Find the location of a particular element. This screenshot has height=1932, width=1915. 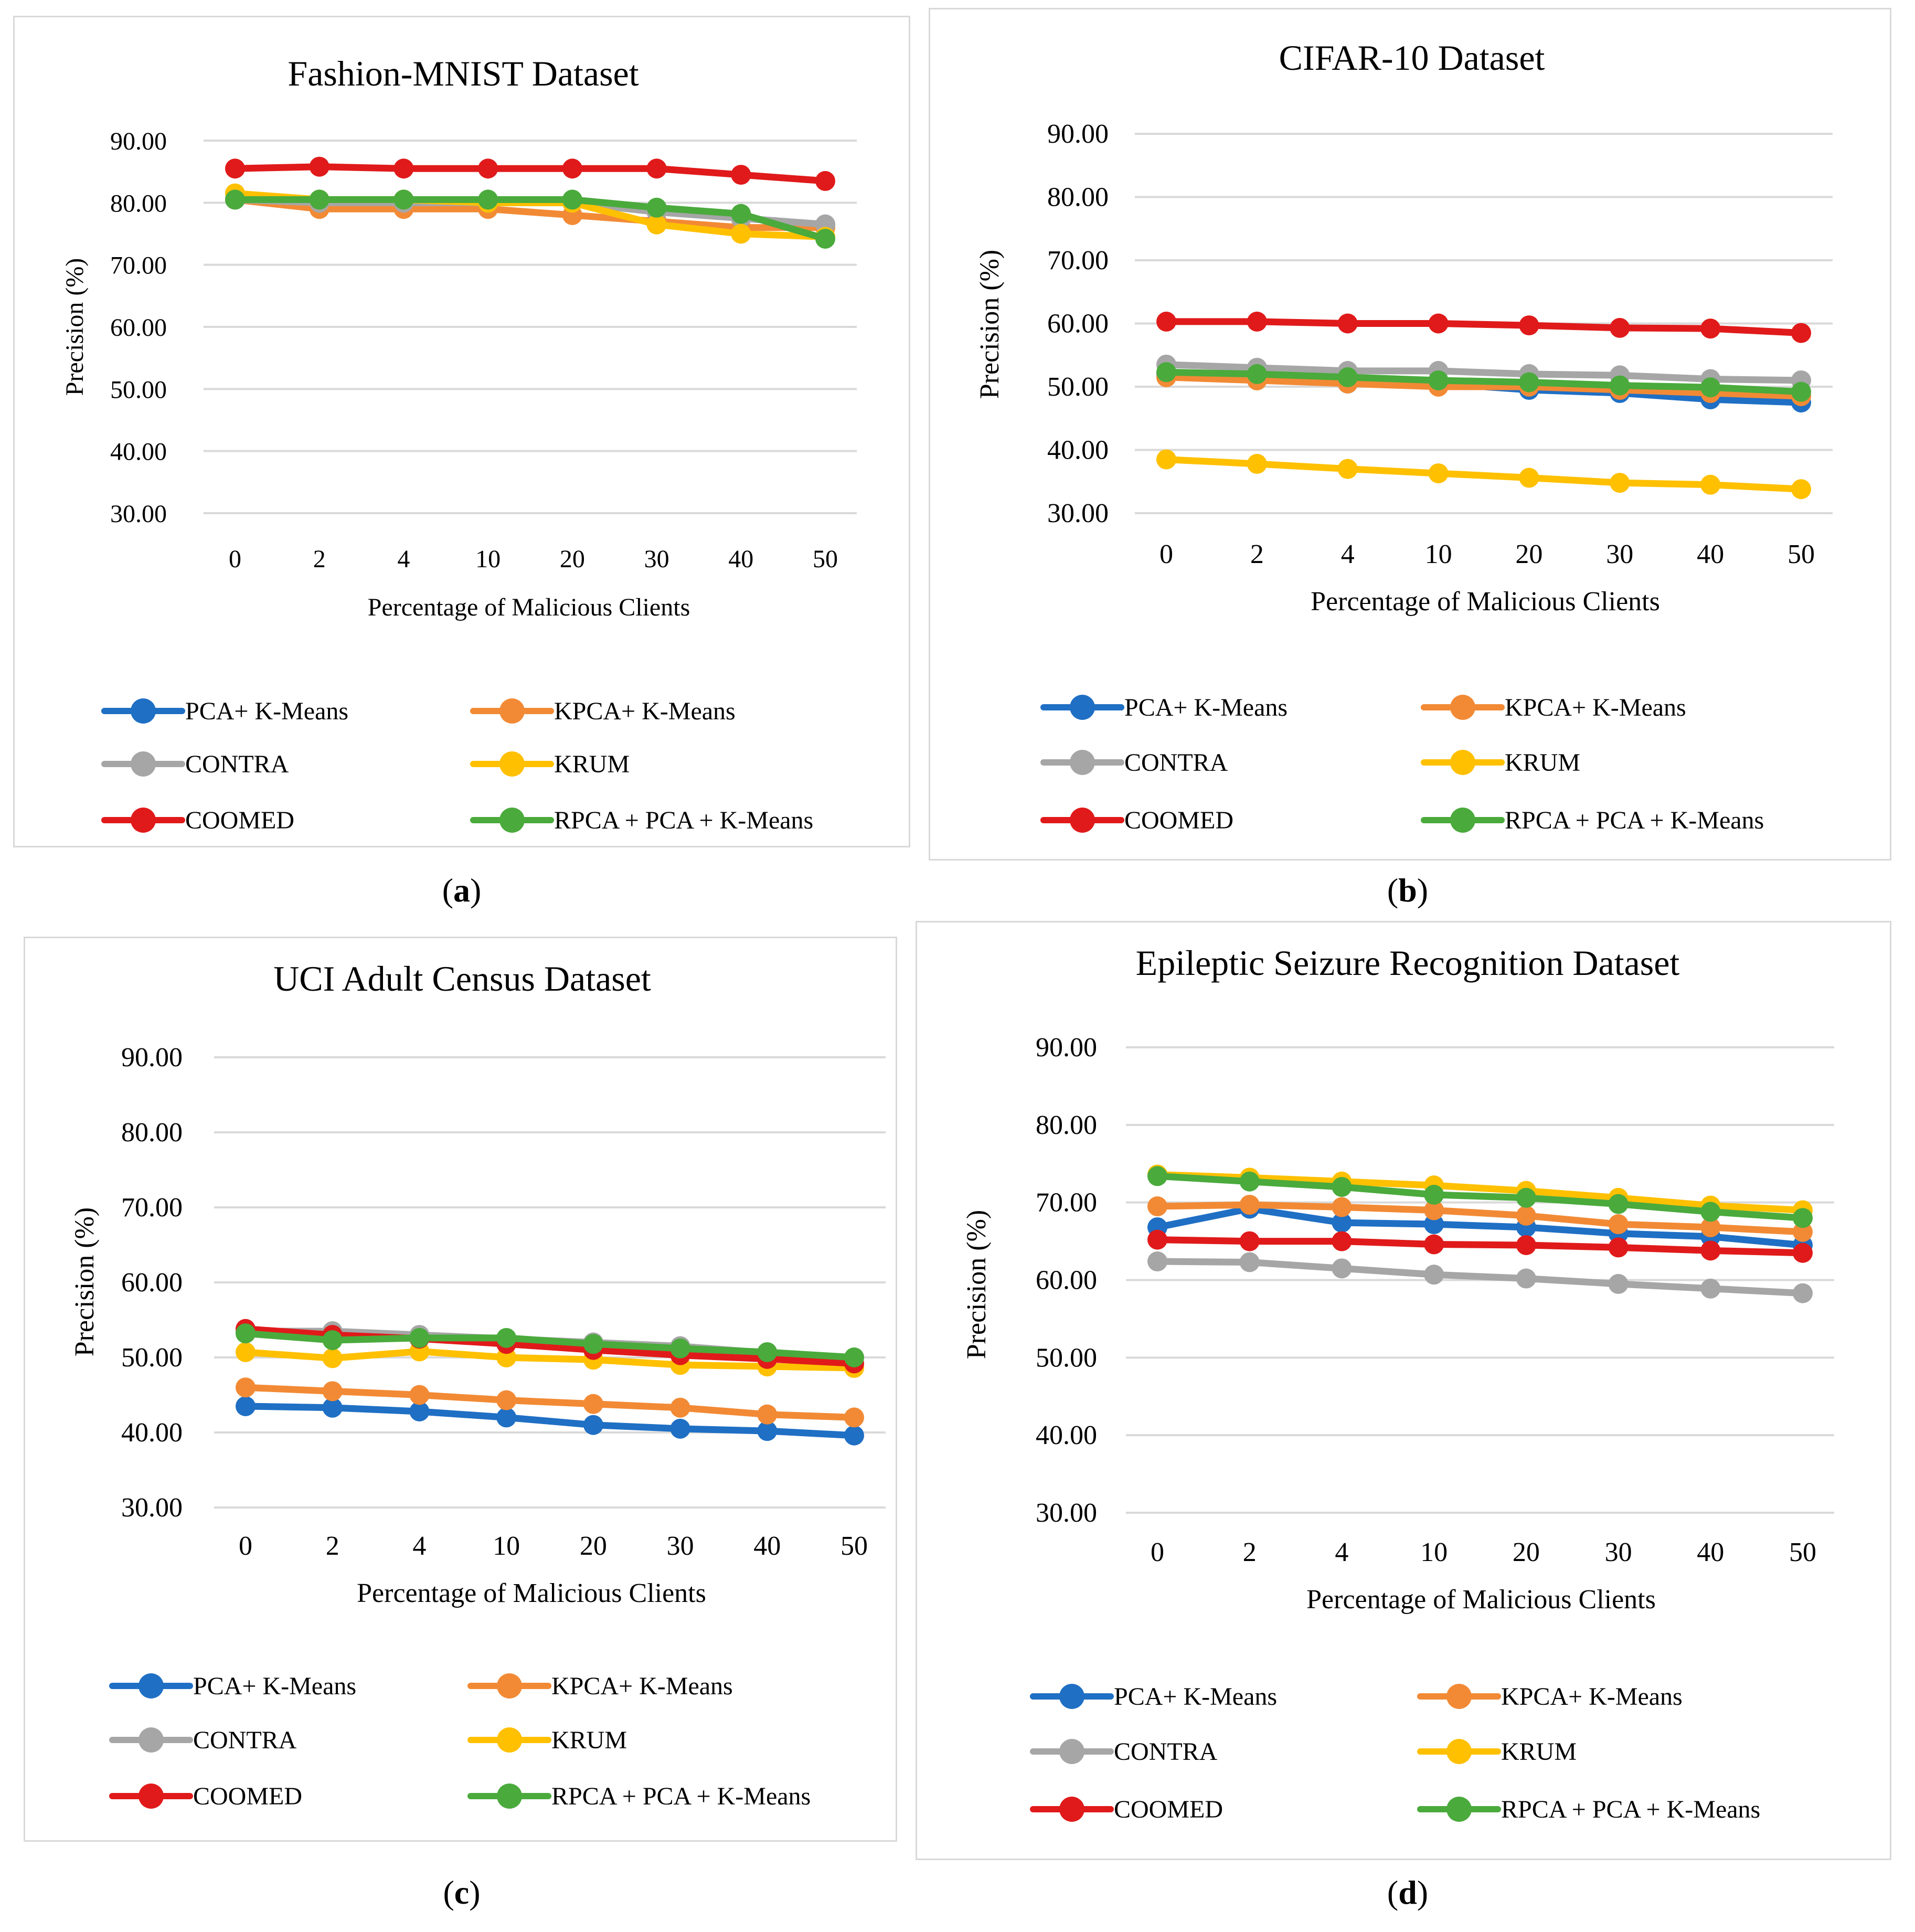

x-tick-label: 20 is located at coordinates (593, 1546).